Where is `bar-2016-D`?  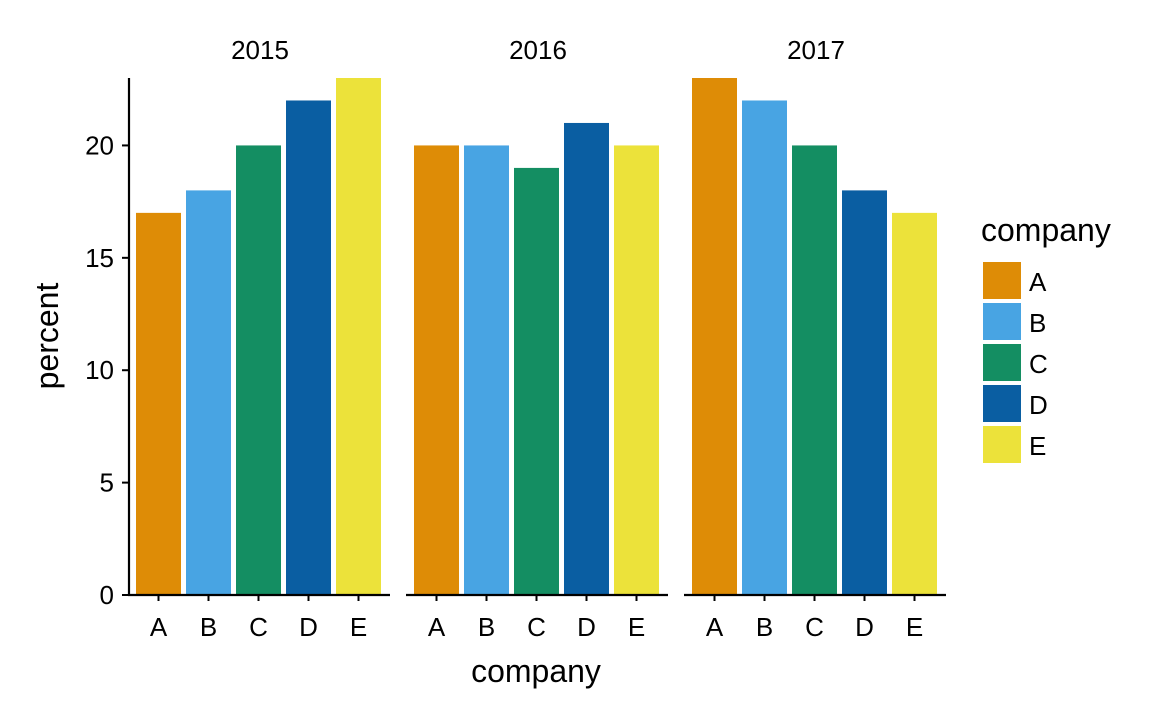 bar-2016-D is located at coordinates (586, 359).